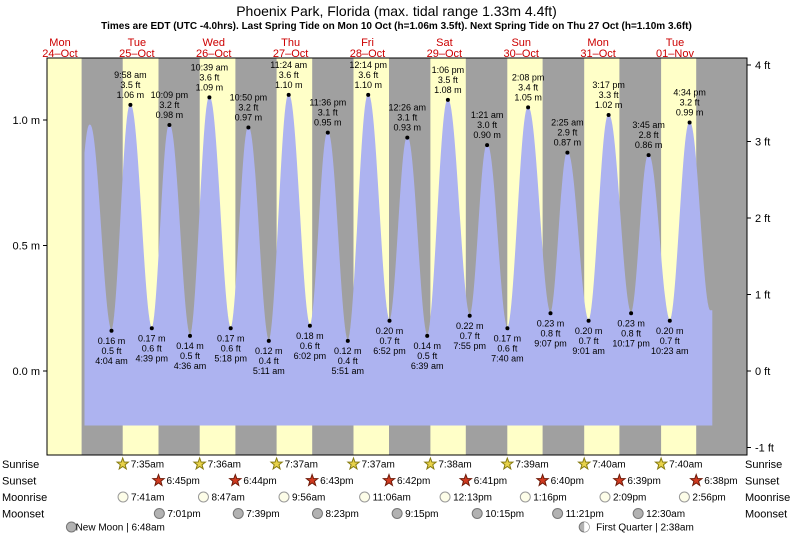 Image resolution: width=793 pixels, height=539 pixels. I want to click on day-label-name: Wed, so click(214, 43).